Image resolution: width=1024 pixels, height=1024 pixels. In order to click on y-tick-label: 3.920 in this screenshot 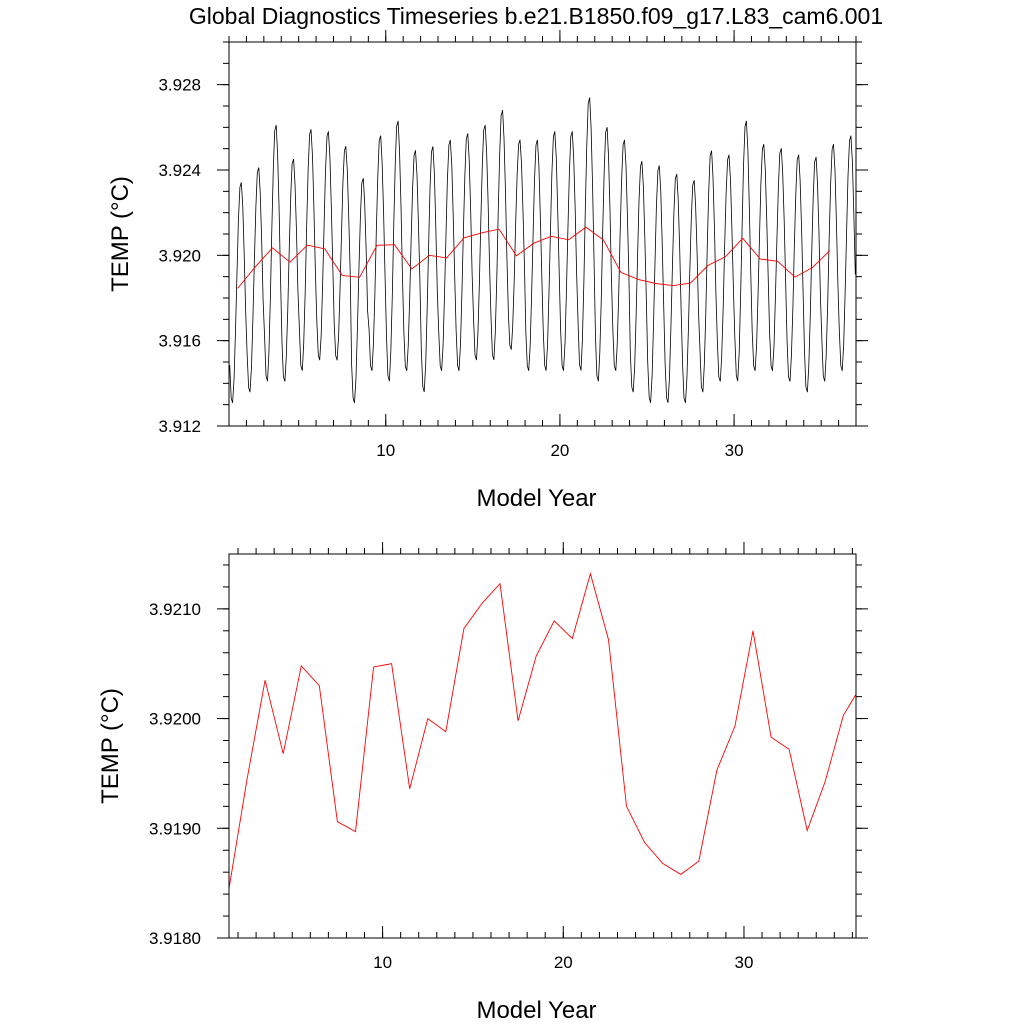, I will do `click(179, 255)`.